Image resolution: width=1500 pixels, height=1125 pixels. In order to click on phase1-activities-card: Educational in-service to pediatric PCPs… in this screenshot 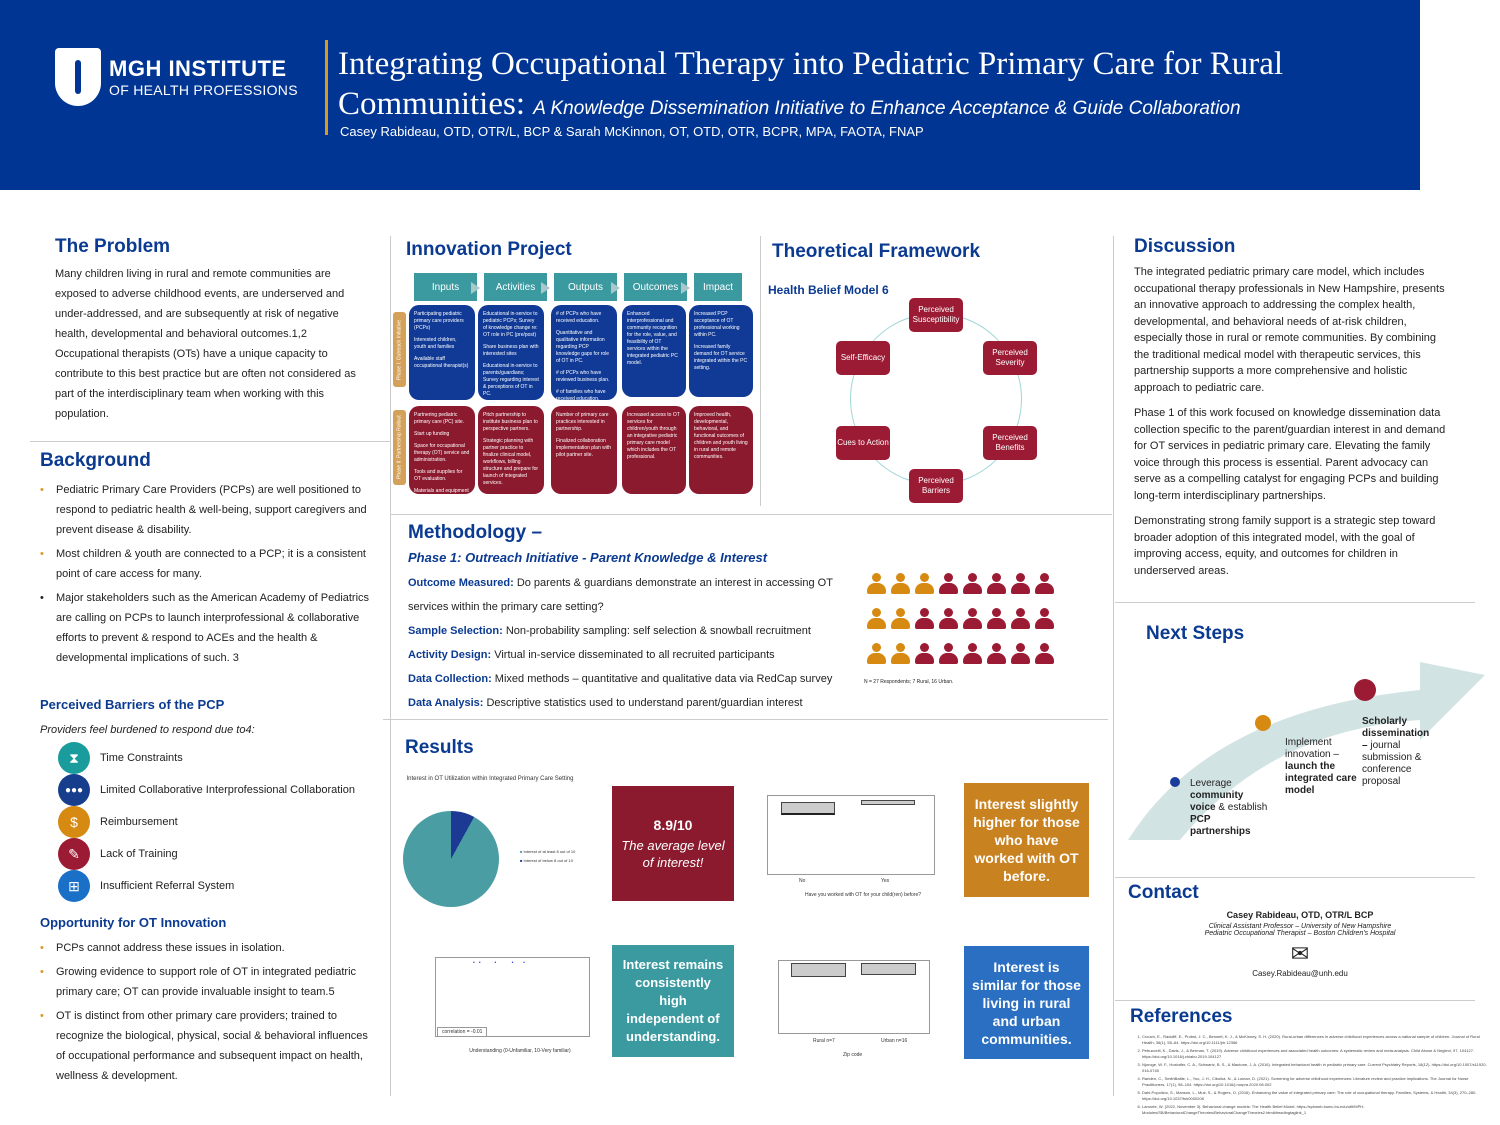, I will do `click(511, 352)`.